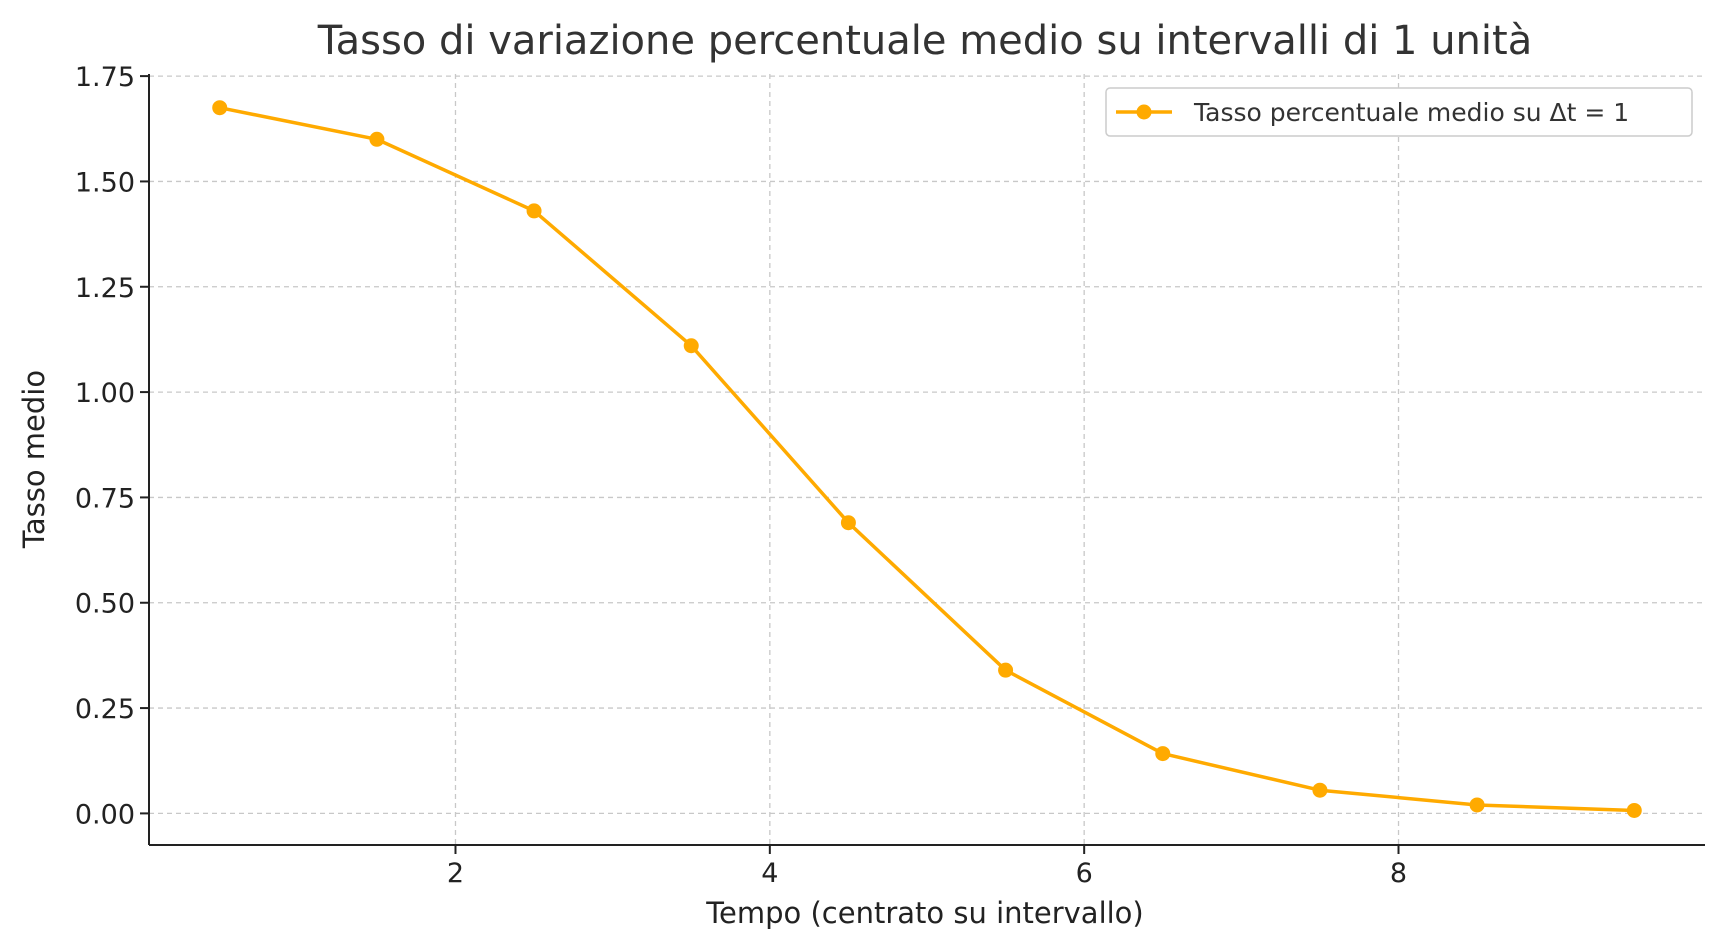 This screenshot has height=949, width=1718. What do you see at coordinates (1411, 112) in the screenshot?
I see `legend-entry-label: Tasso percentuale medio su Δt = 1` at bounding box center [1411, 112].